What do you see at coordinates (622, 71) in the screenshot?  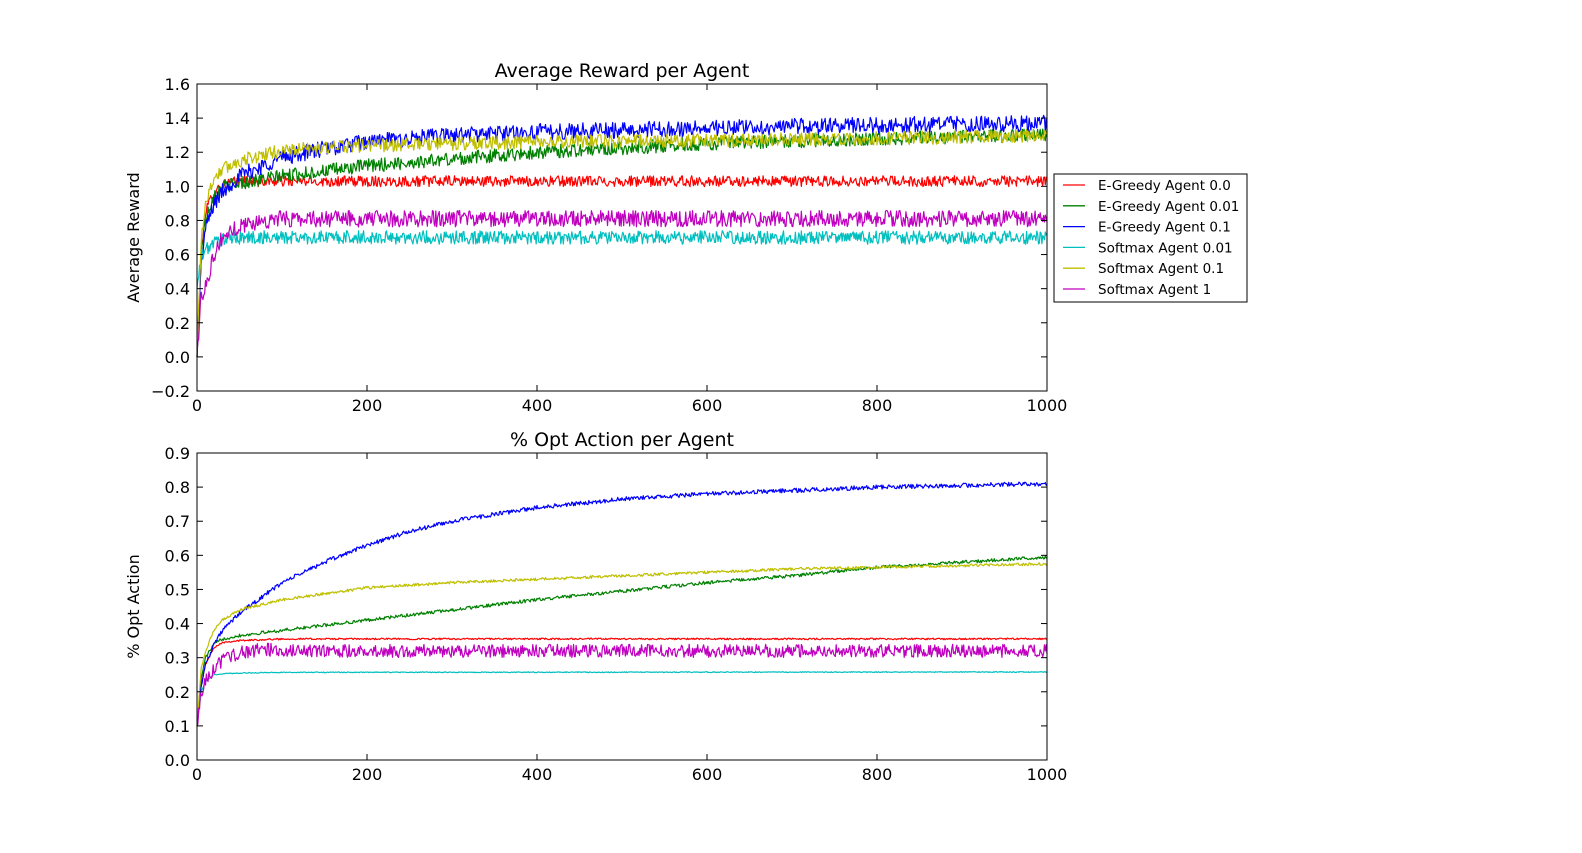 I see `chart-title: Average Reward per Agent` at bounding box center [622, 71].